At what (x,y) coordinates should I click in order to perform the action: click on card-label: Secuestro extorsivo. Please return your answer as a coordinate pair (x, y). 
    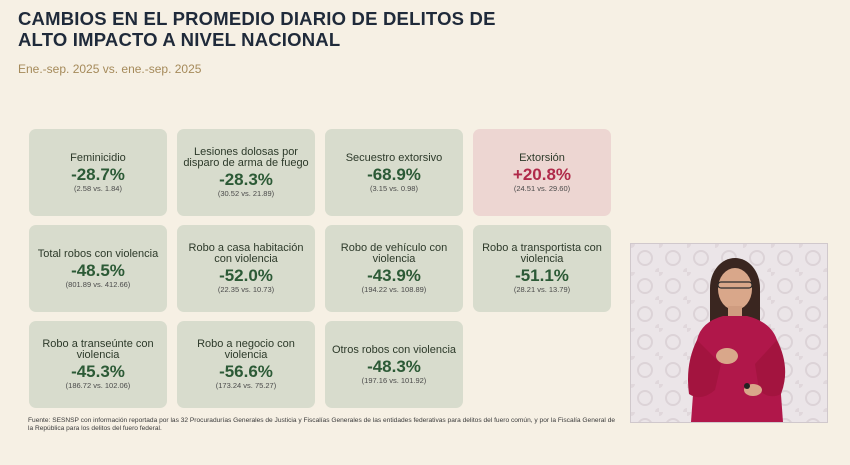
    Looking at the image, I should click on (394, 157).